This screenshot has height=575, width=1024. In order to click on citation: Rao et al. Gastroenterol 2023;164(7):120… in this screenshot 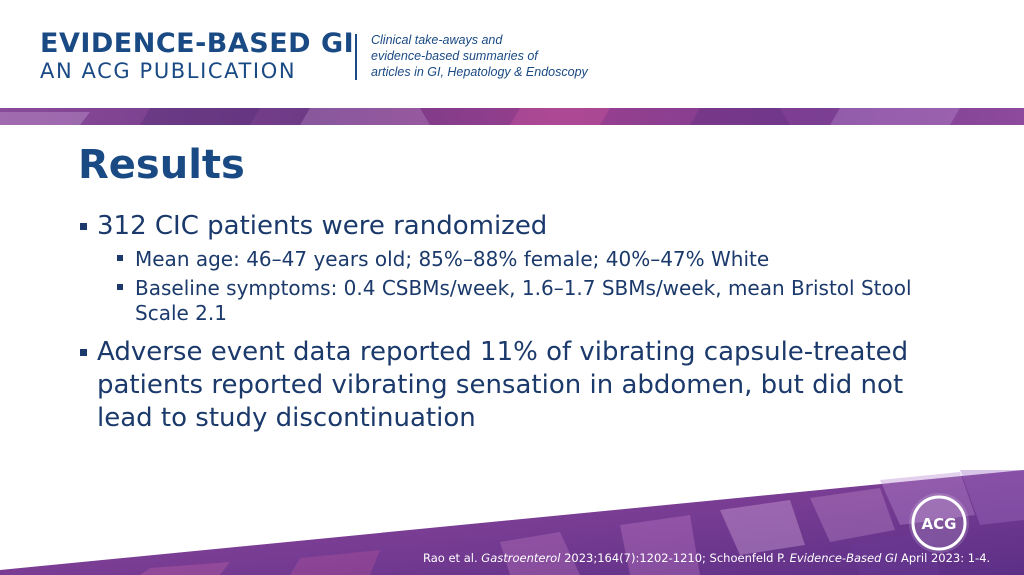, I will do `click(706, 558)`.